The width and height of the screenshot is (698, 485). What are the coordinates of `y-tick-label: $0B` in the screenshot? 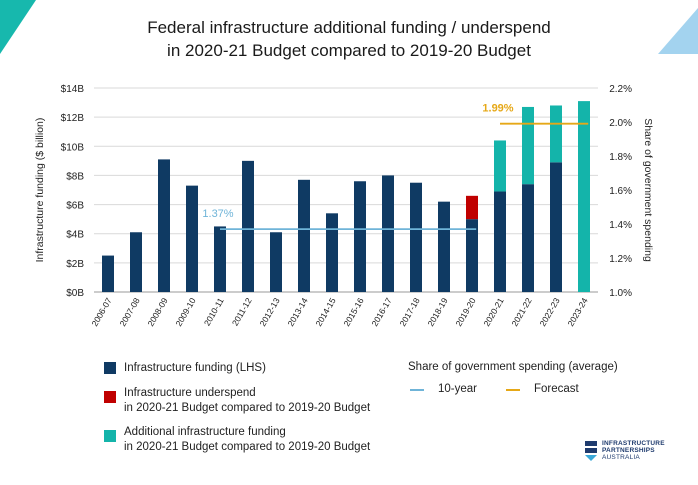 It's located at (75, 293).